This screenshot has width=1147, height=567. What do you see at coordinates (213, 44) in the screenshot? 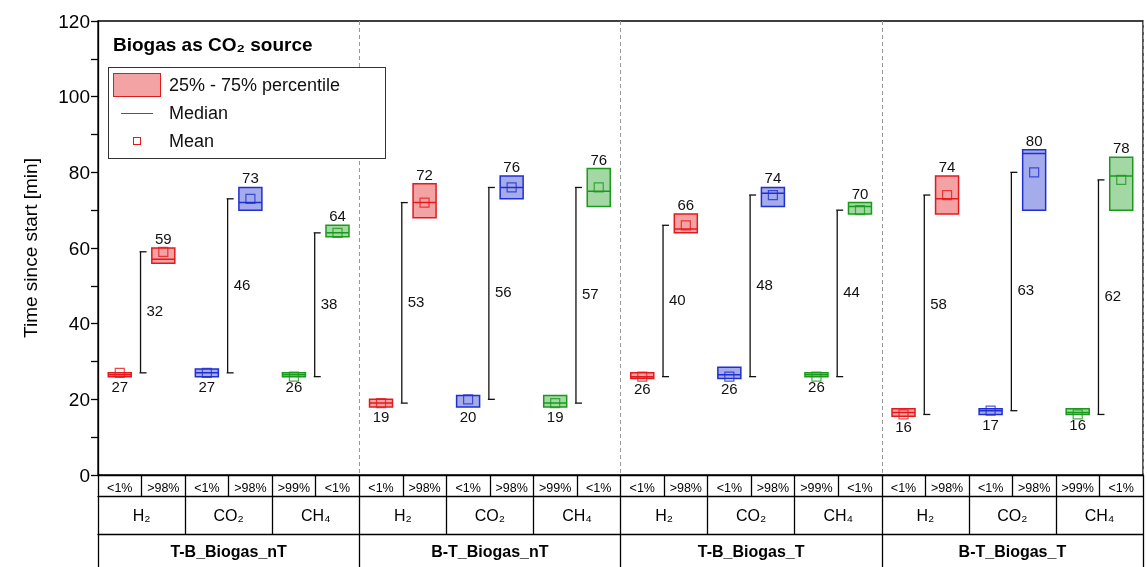
I see `text: Biogas as CO₂ source` at bounding box center [213, 44].